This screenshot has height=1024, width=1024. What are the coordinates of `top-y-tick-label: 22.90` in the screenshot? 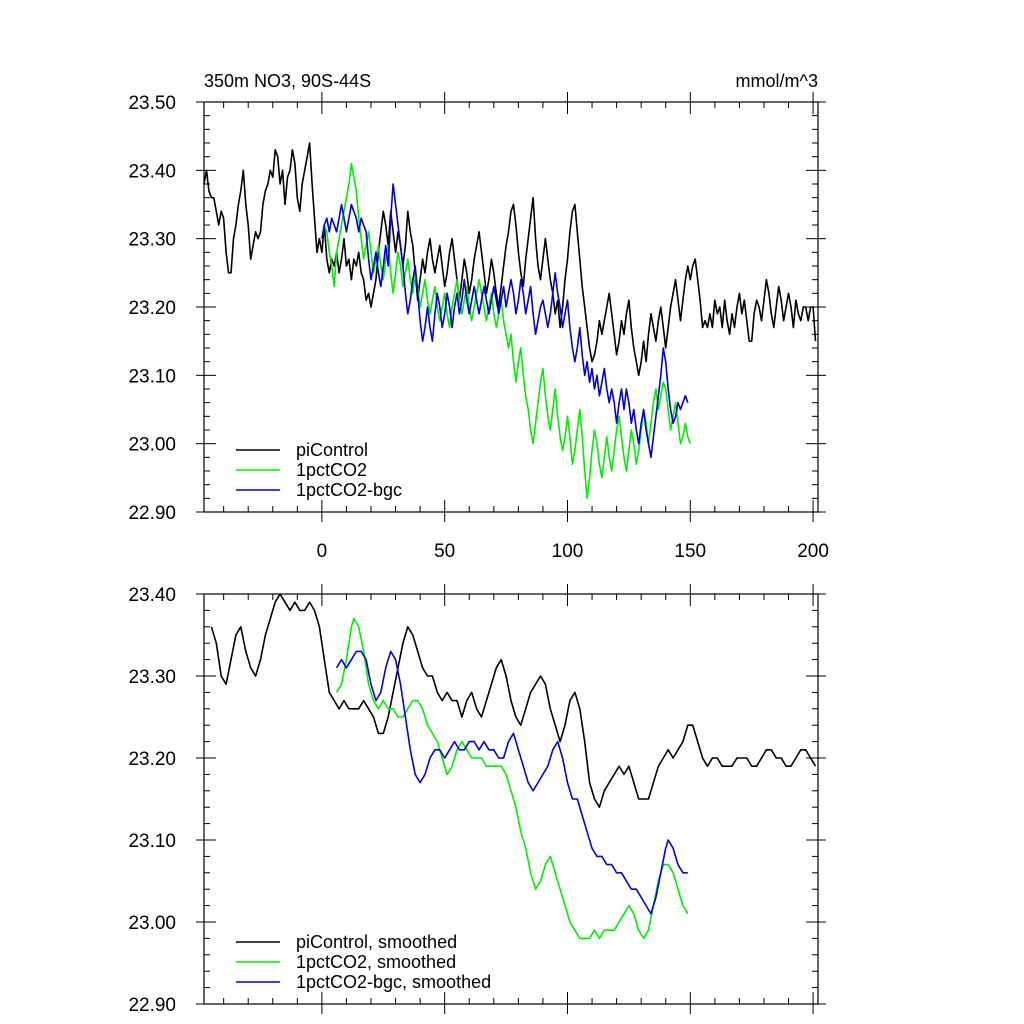 It's located at (152, 513).